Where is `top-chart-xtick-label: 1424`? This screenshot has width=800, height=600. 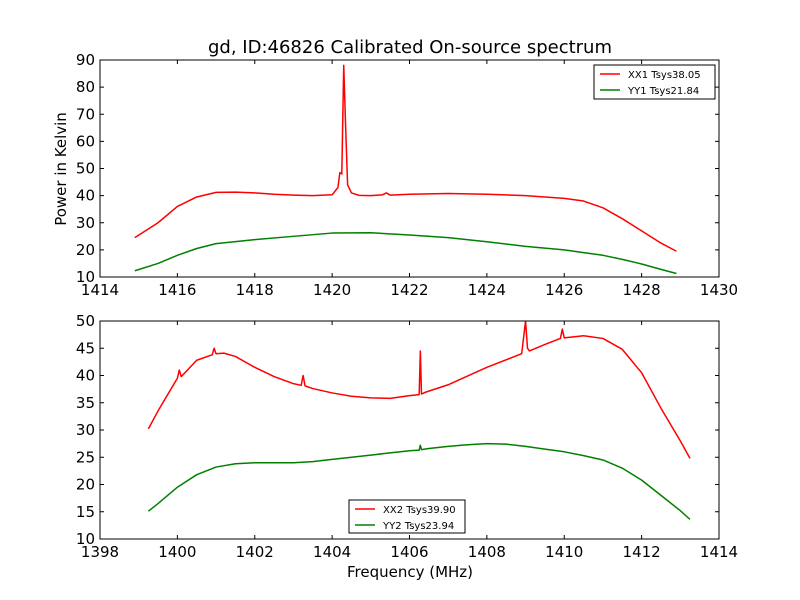 top-chart-xtick-label: 1424 is located at coordinates (487, 290).